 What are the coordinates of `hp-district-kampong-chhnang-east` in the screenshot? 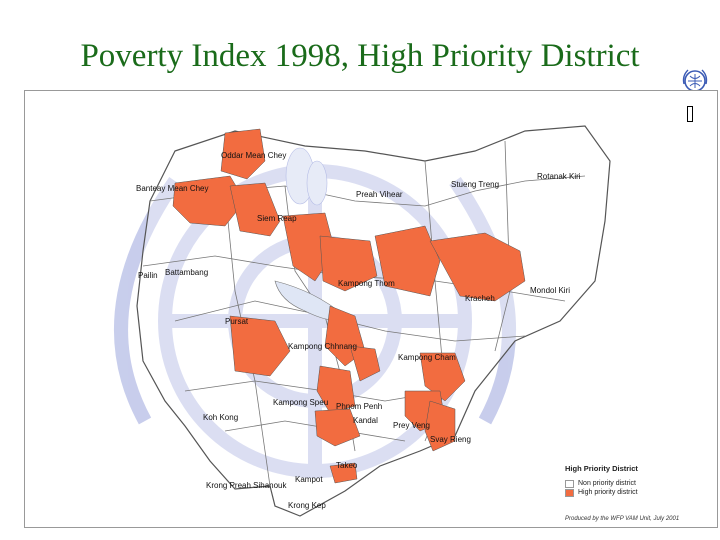 It's located at (365, 363).